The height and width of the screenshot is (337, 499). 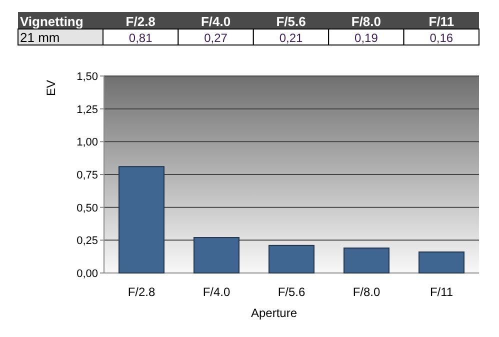 What do you see at coordinates (292, 292) in the screenshot?
I see `x-tick-label: F/5.6` at bounding box center [292, 292].